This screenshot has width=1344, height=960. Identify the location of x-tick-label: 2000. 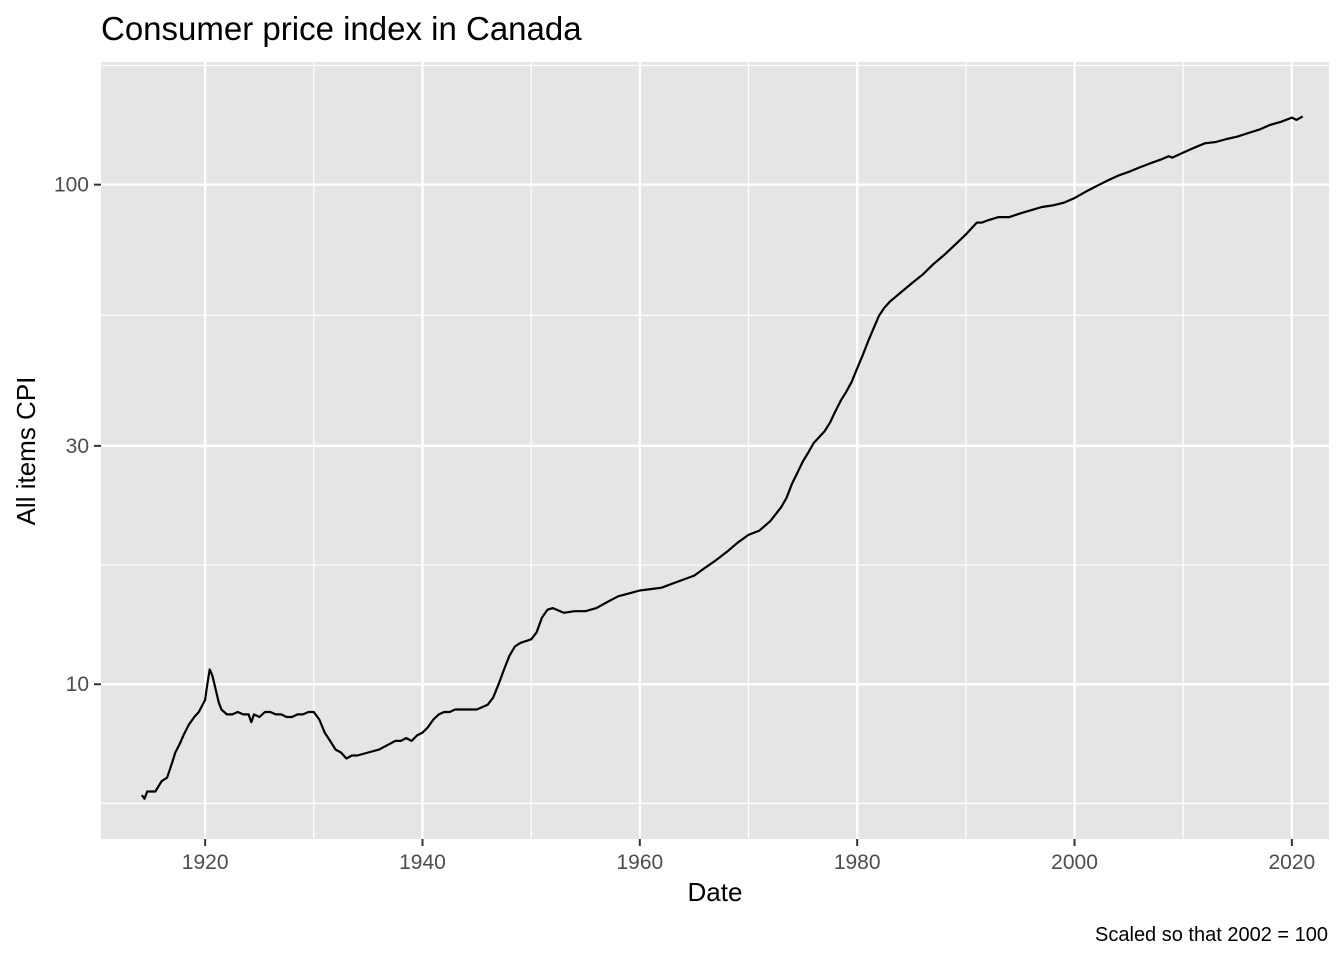
(1074, 862).